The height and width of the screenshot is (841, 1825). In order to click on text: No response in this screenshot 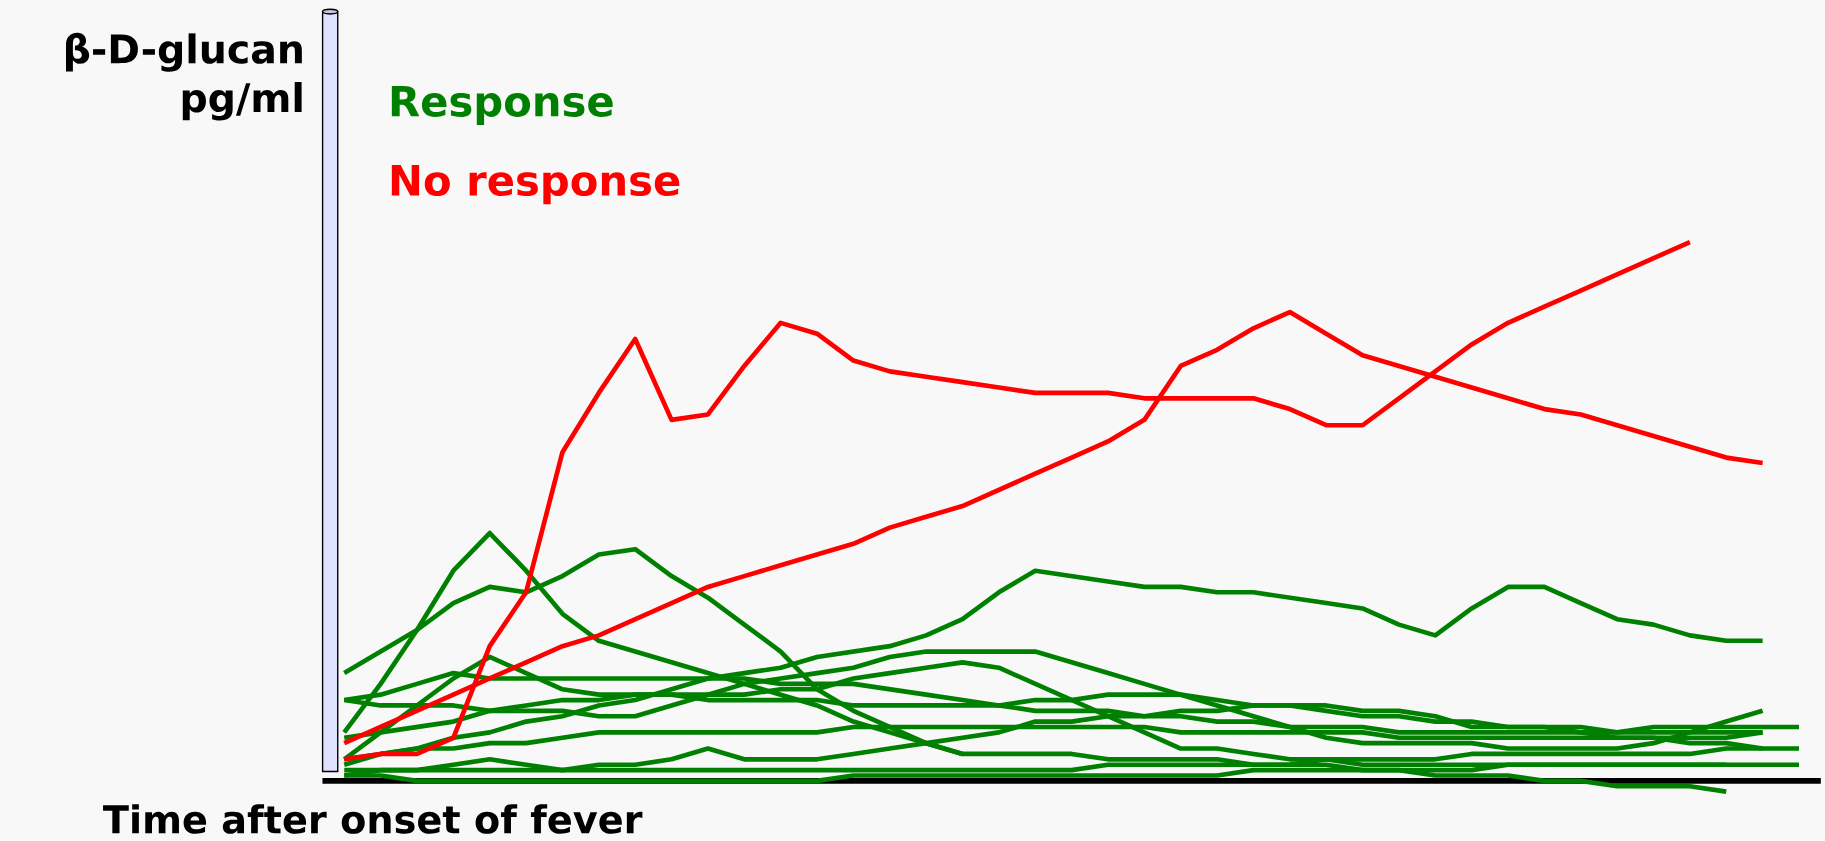, I will do `click(535, 184)`.